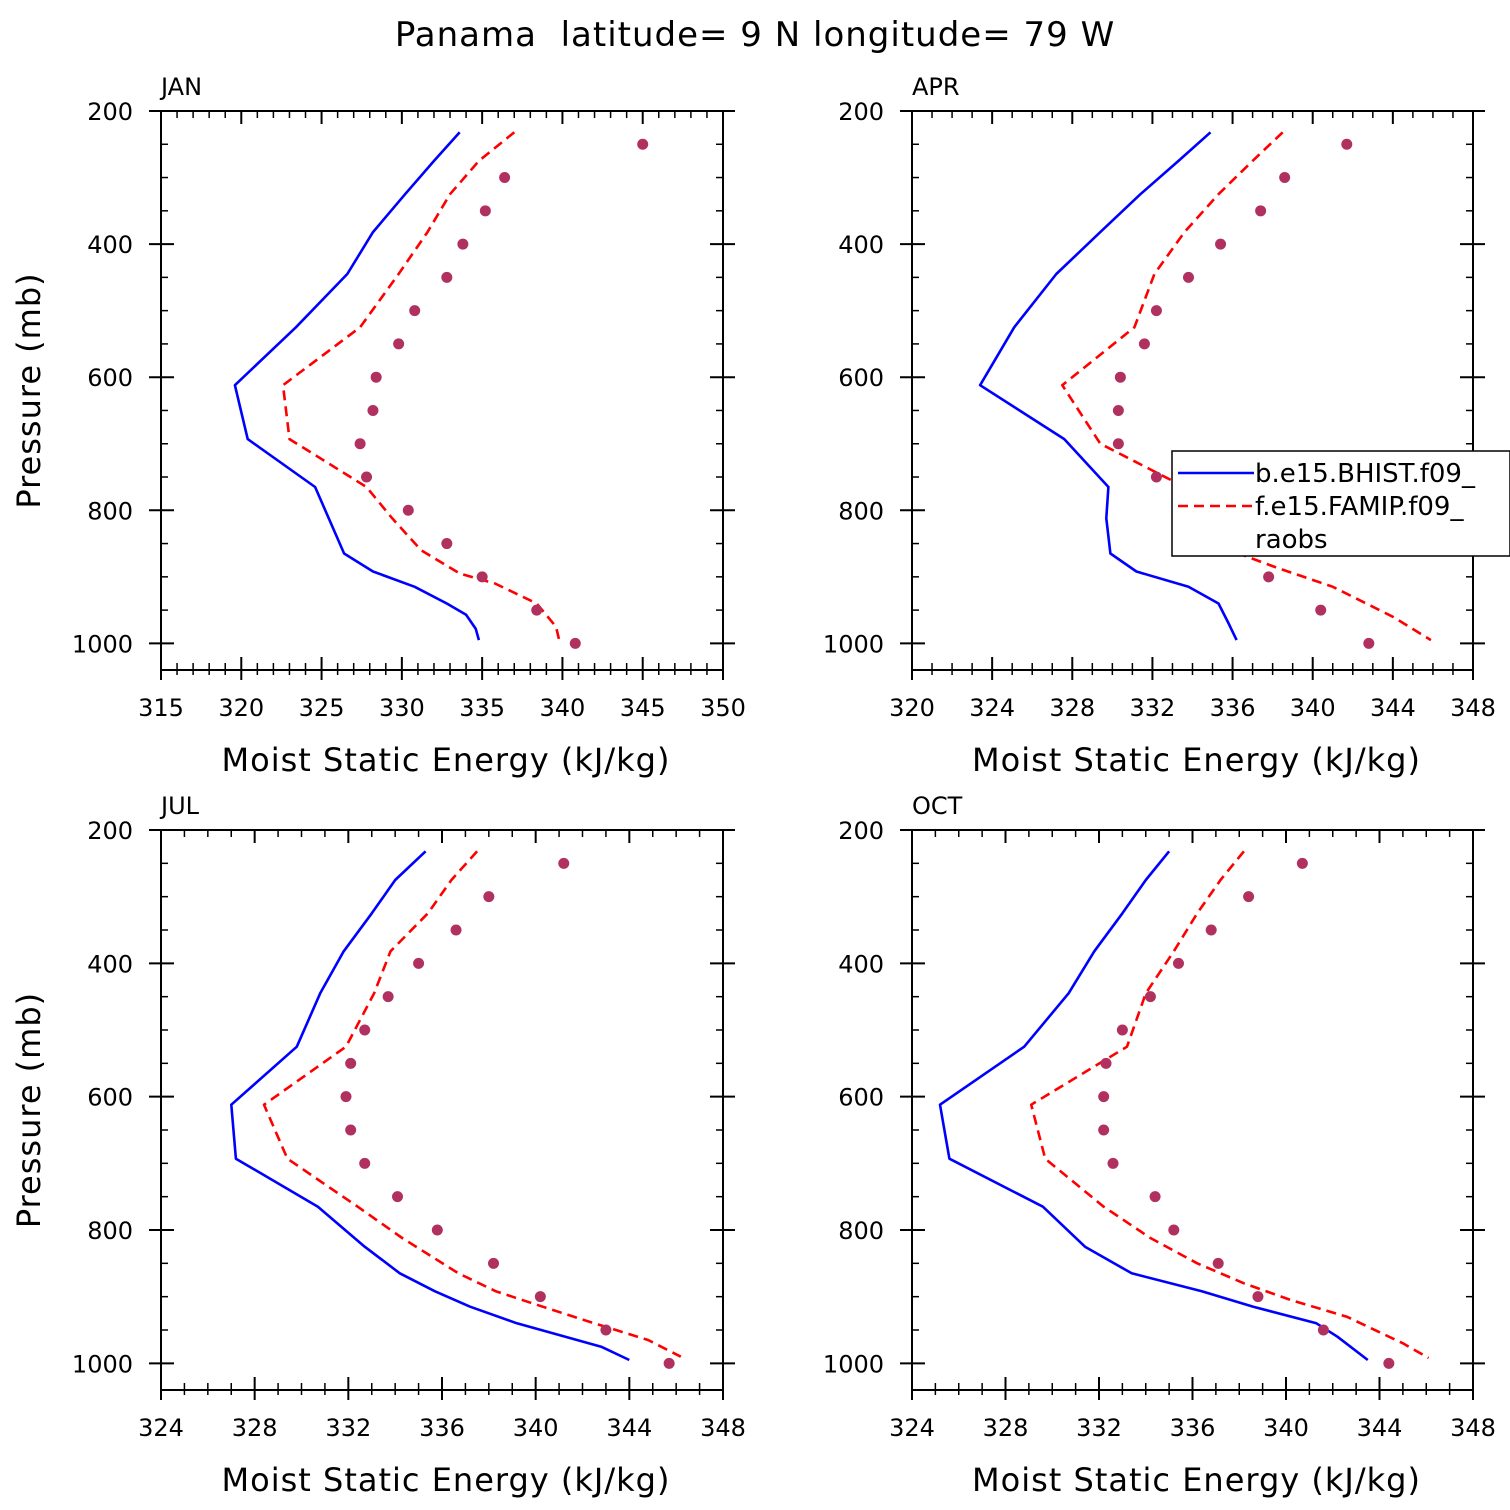 The image size is (1510, 1510). Describe the element at coordinates (402, 708) in the screenshot. I see `x-tick-label: 330` at that location.